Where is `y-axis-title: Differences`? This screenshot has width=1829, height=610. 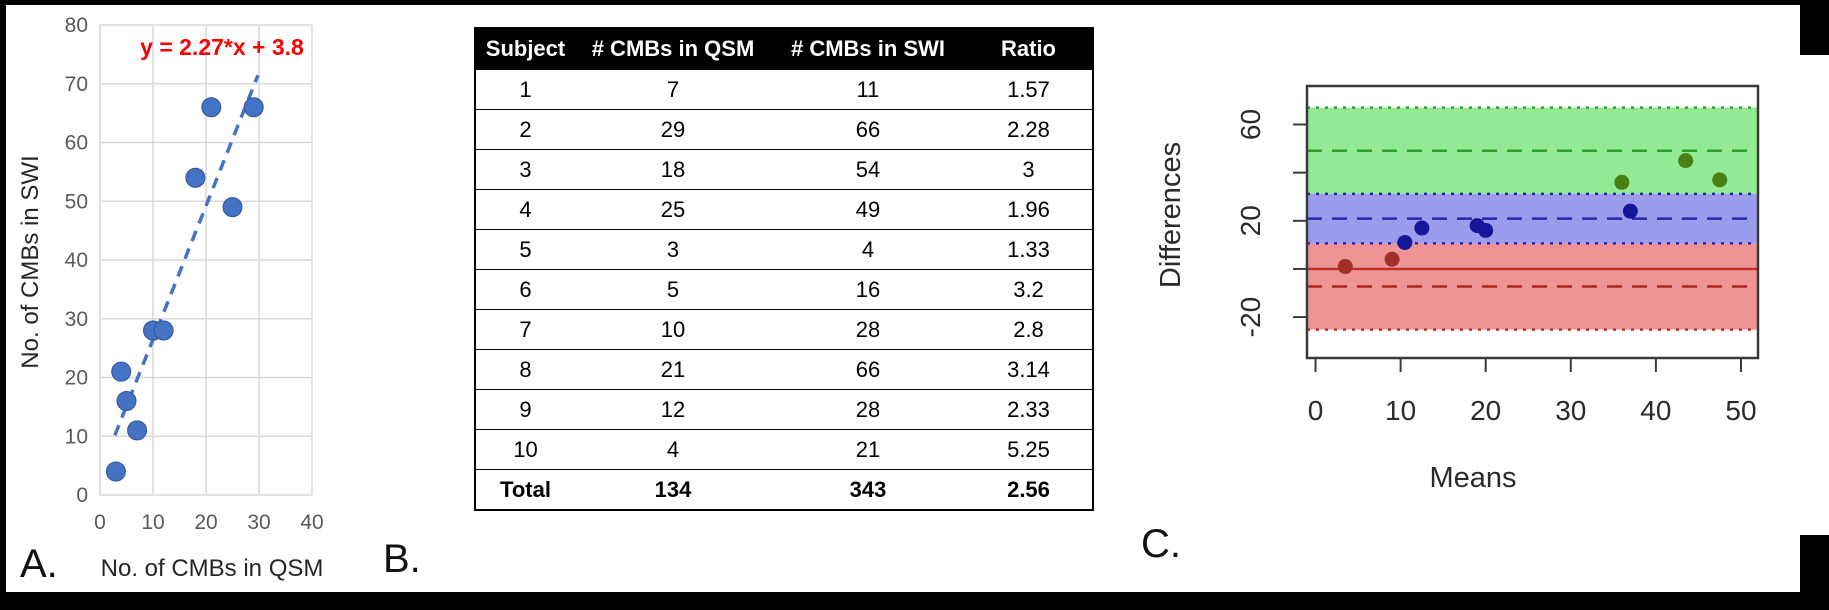 y-axis-title: Differences is located at coordinates (1171, 215).